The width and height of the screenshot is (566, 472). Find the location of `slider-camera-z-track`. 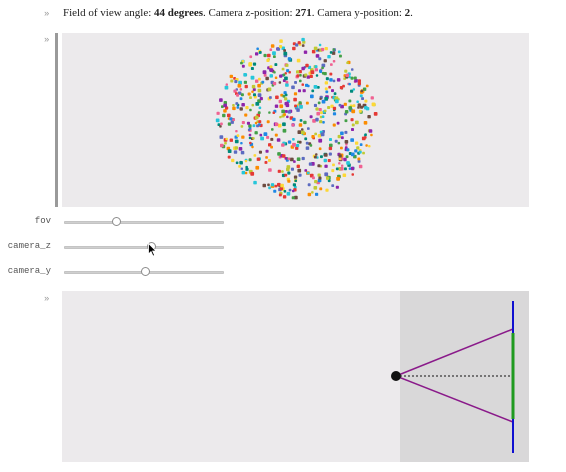

slider-camera-z-track is located at coordinates (144, 246).